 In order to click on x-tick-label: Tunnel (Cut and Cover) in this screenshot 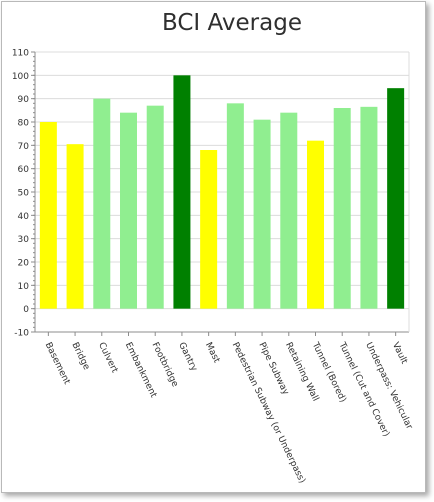, I will do `click(363, 389)`.